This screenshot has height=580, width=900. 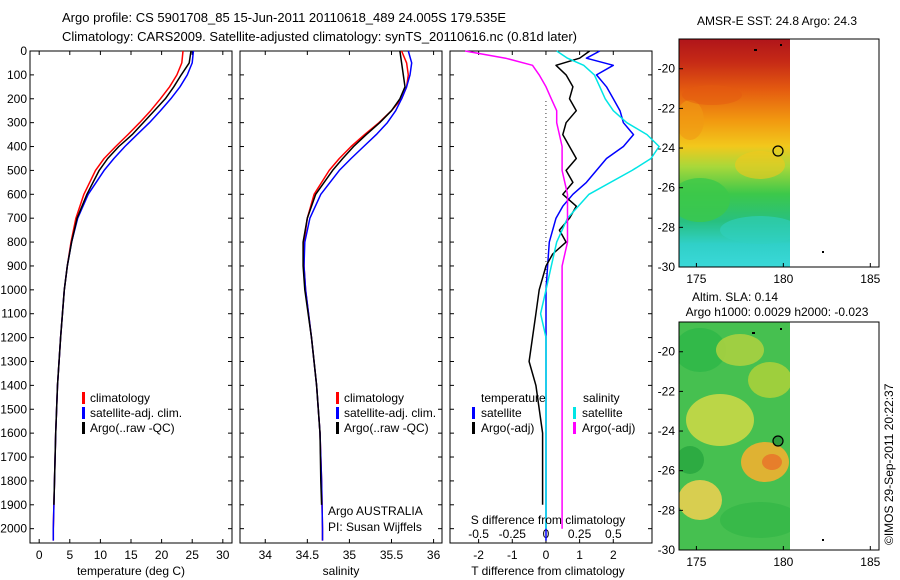 What do you see at coordinates (350, 555) in the screenshot?
I see `x-tick-label: 35` at bounding box center [350, 555].